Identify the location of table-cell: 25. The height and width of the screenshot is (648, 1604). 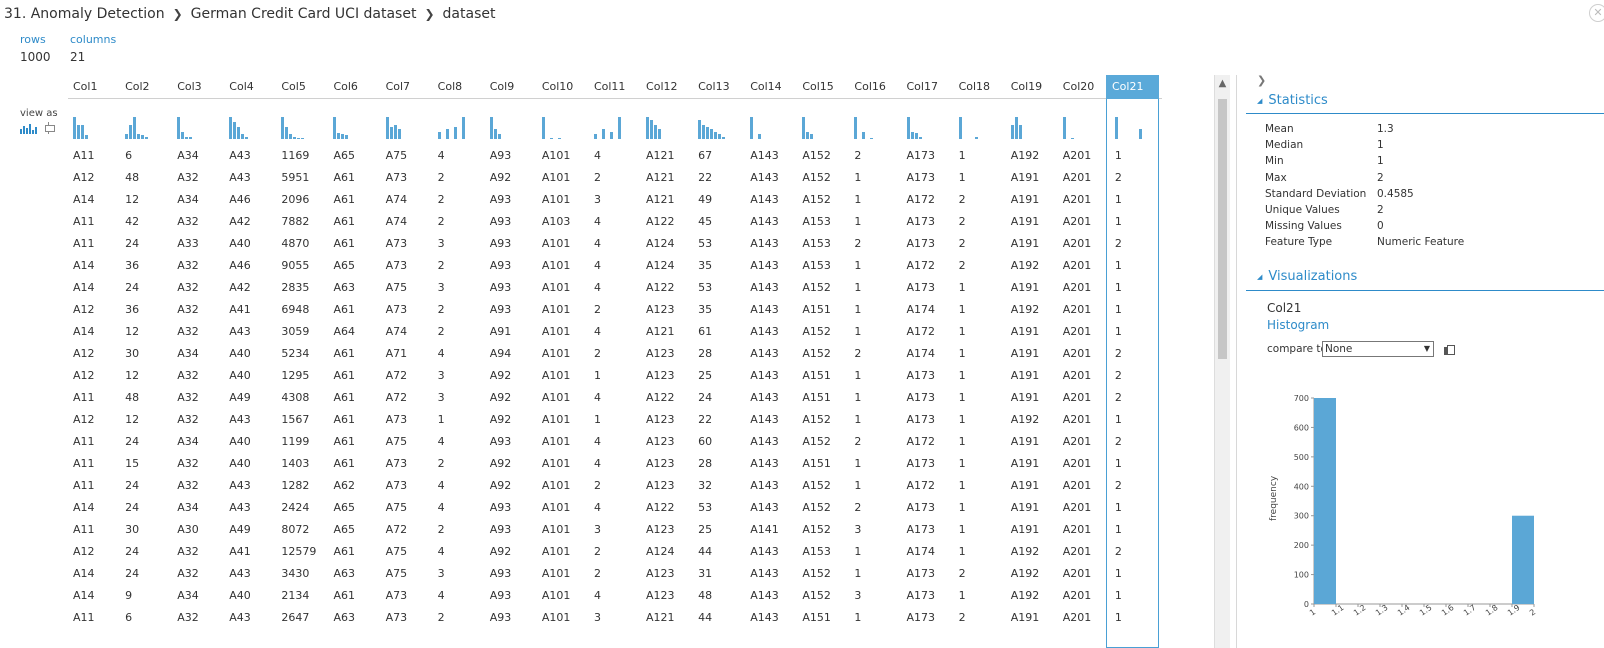
(705, 529).